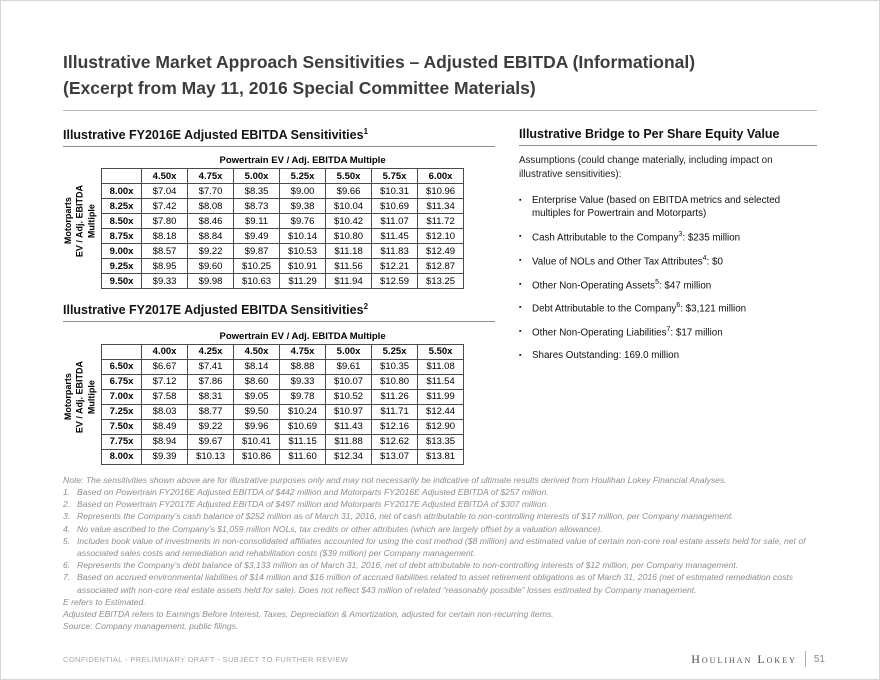 This screenshot has height=680, width=880. What do you see at coordinates (67, 504) in the screenshot?
I see `footnote-number: 2.` at bounding box center [67, 504].